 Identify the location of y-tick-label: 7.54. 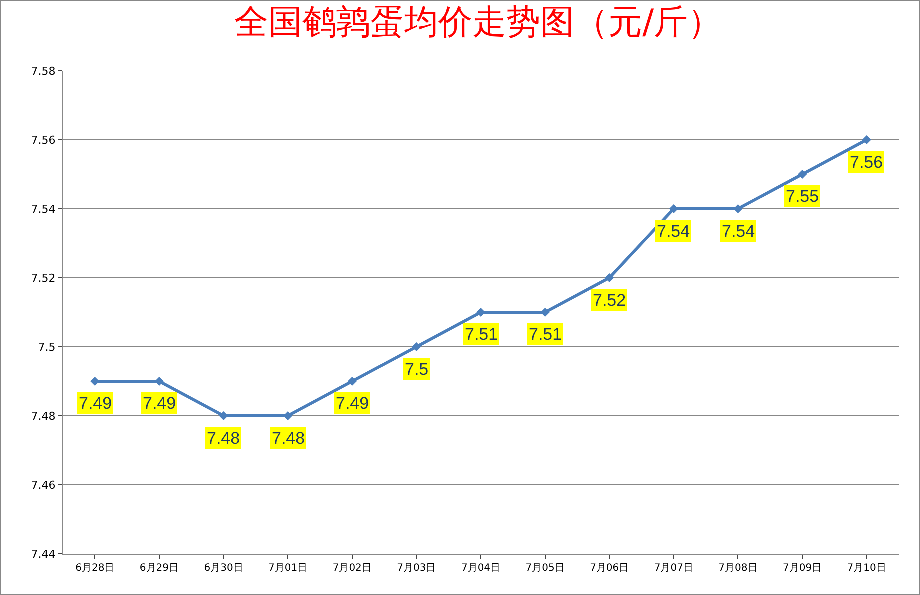
(43, 209).